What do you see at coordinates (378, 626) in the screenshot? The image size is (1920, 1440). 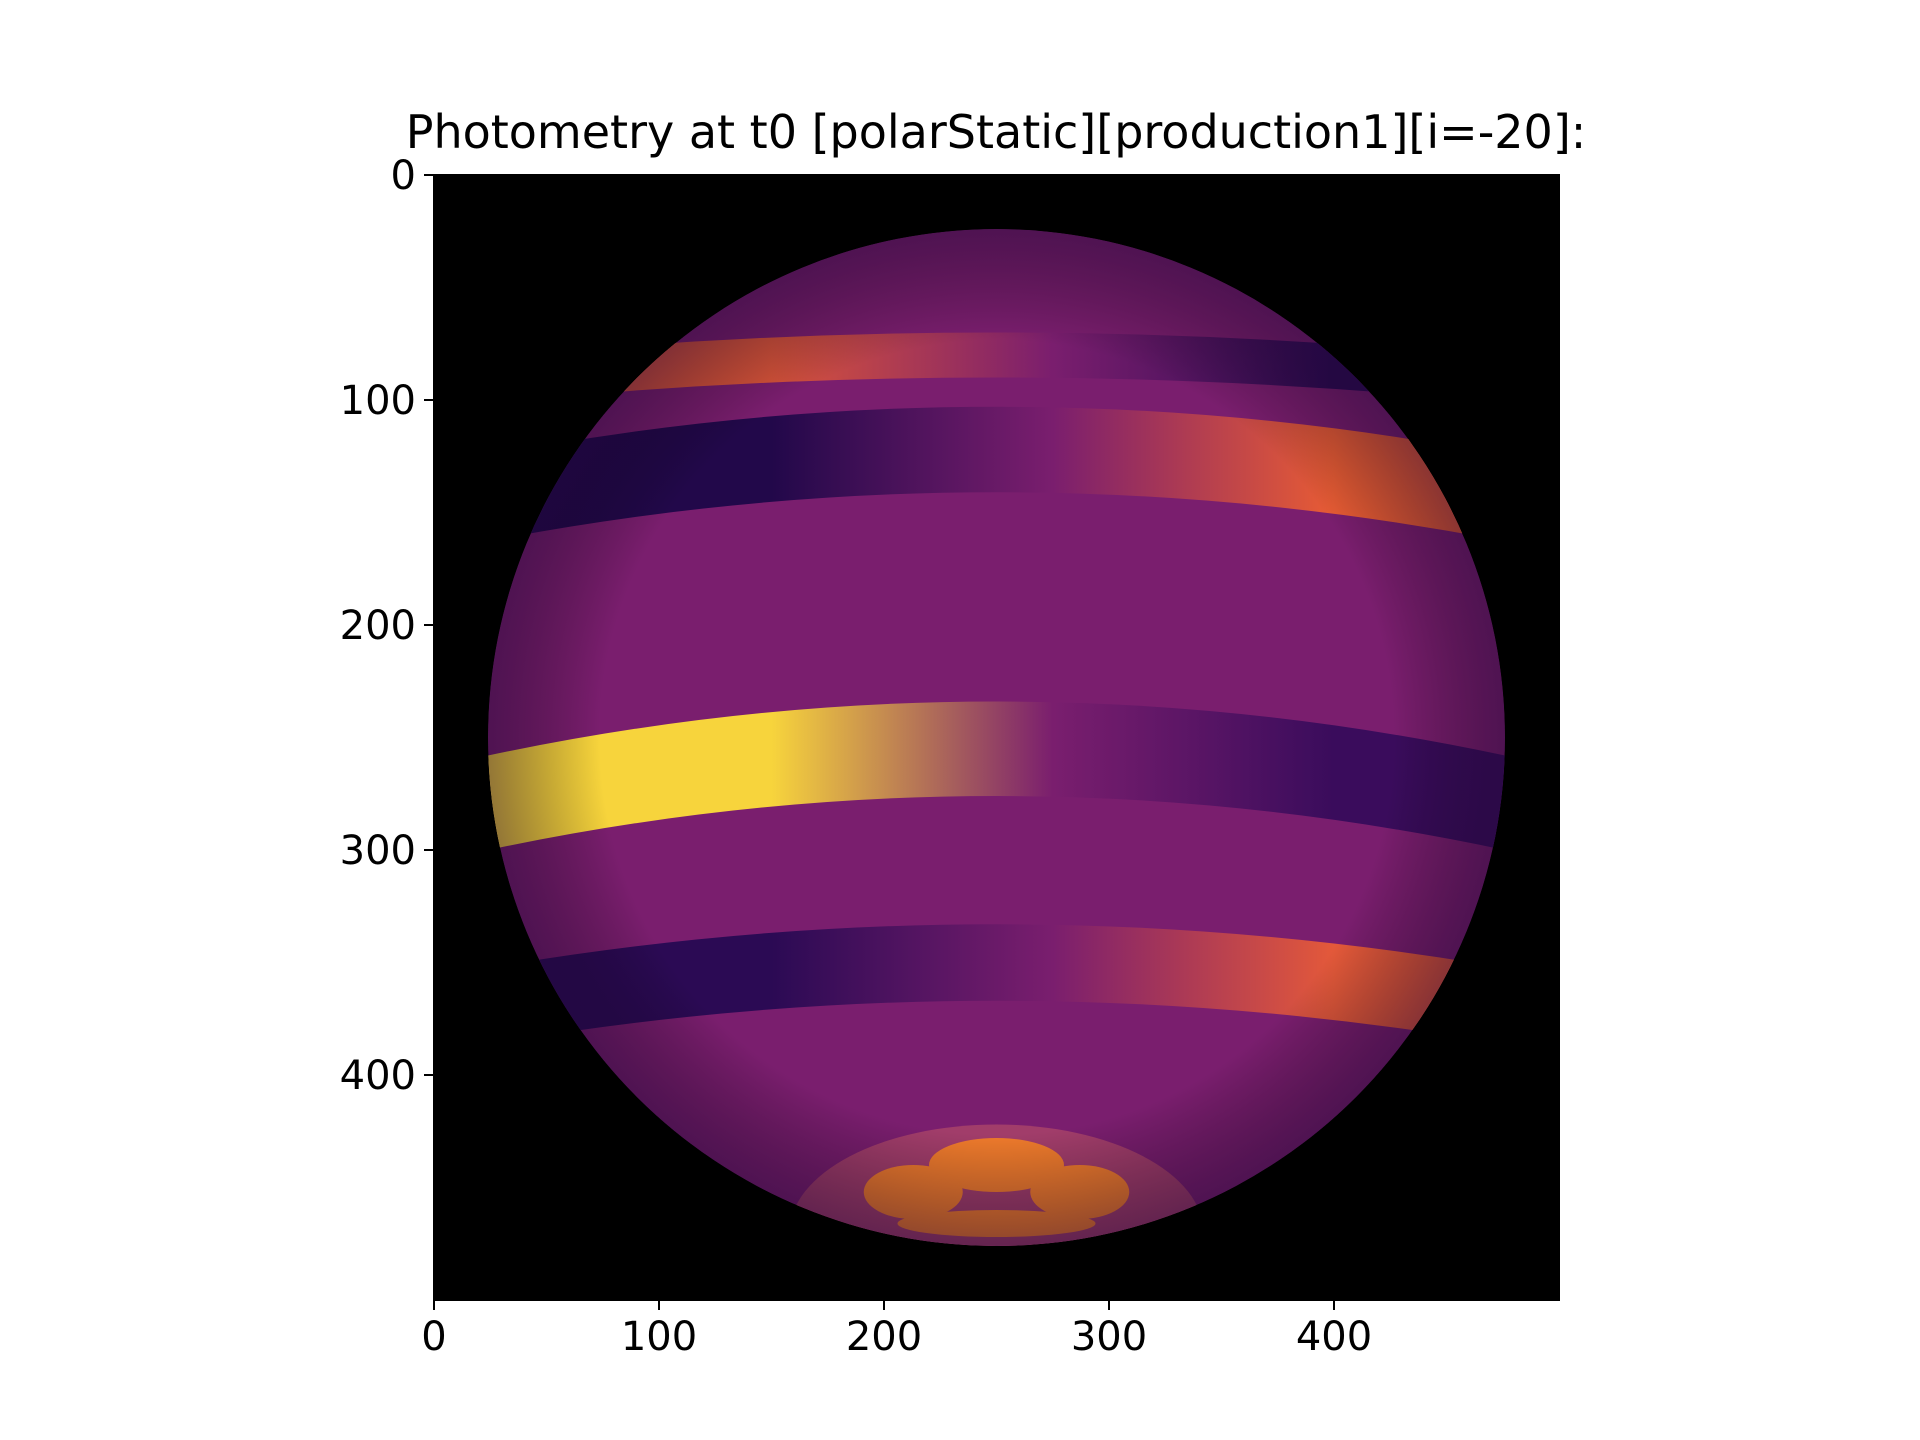 I see `y-tick-label-2: 200` at bounding box center [378, 626].